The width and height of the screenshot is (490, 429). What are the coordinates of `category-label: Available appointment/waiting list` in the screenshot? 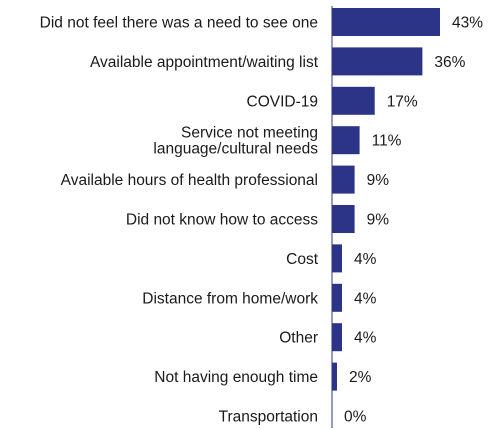 It's located at (204, 62).